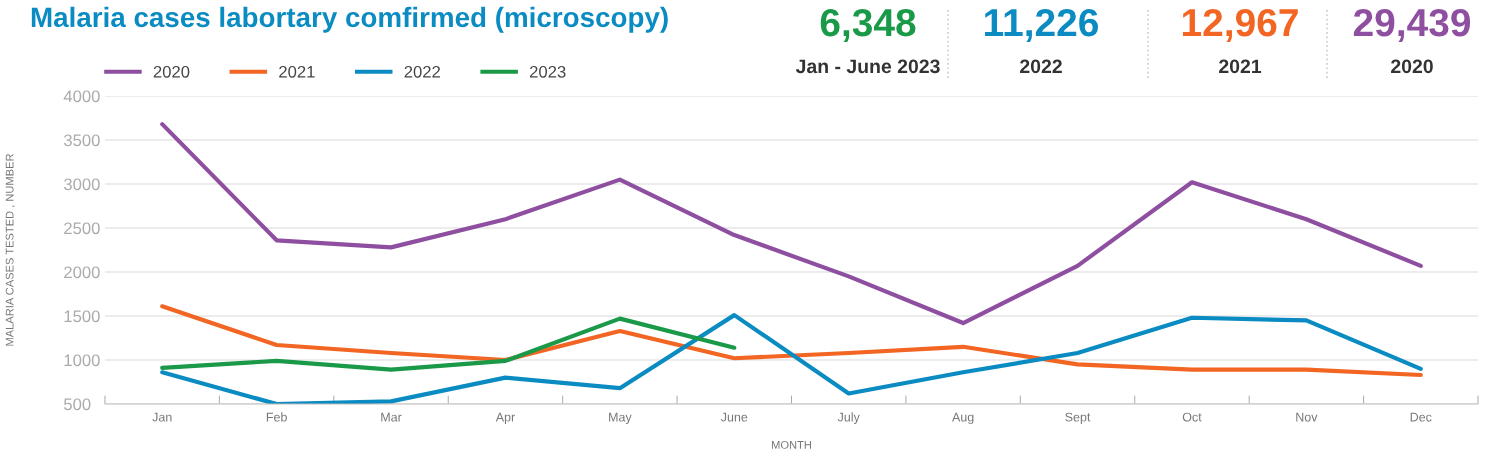 This screenshot has height=450, width=1503. What do you see at coordinates (162, 417) in the screenshot?
I see `x-tick-label: Jan` at bounding box center [162, 417].